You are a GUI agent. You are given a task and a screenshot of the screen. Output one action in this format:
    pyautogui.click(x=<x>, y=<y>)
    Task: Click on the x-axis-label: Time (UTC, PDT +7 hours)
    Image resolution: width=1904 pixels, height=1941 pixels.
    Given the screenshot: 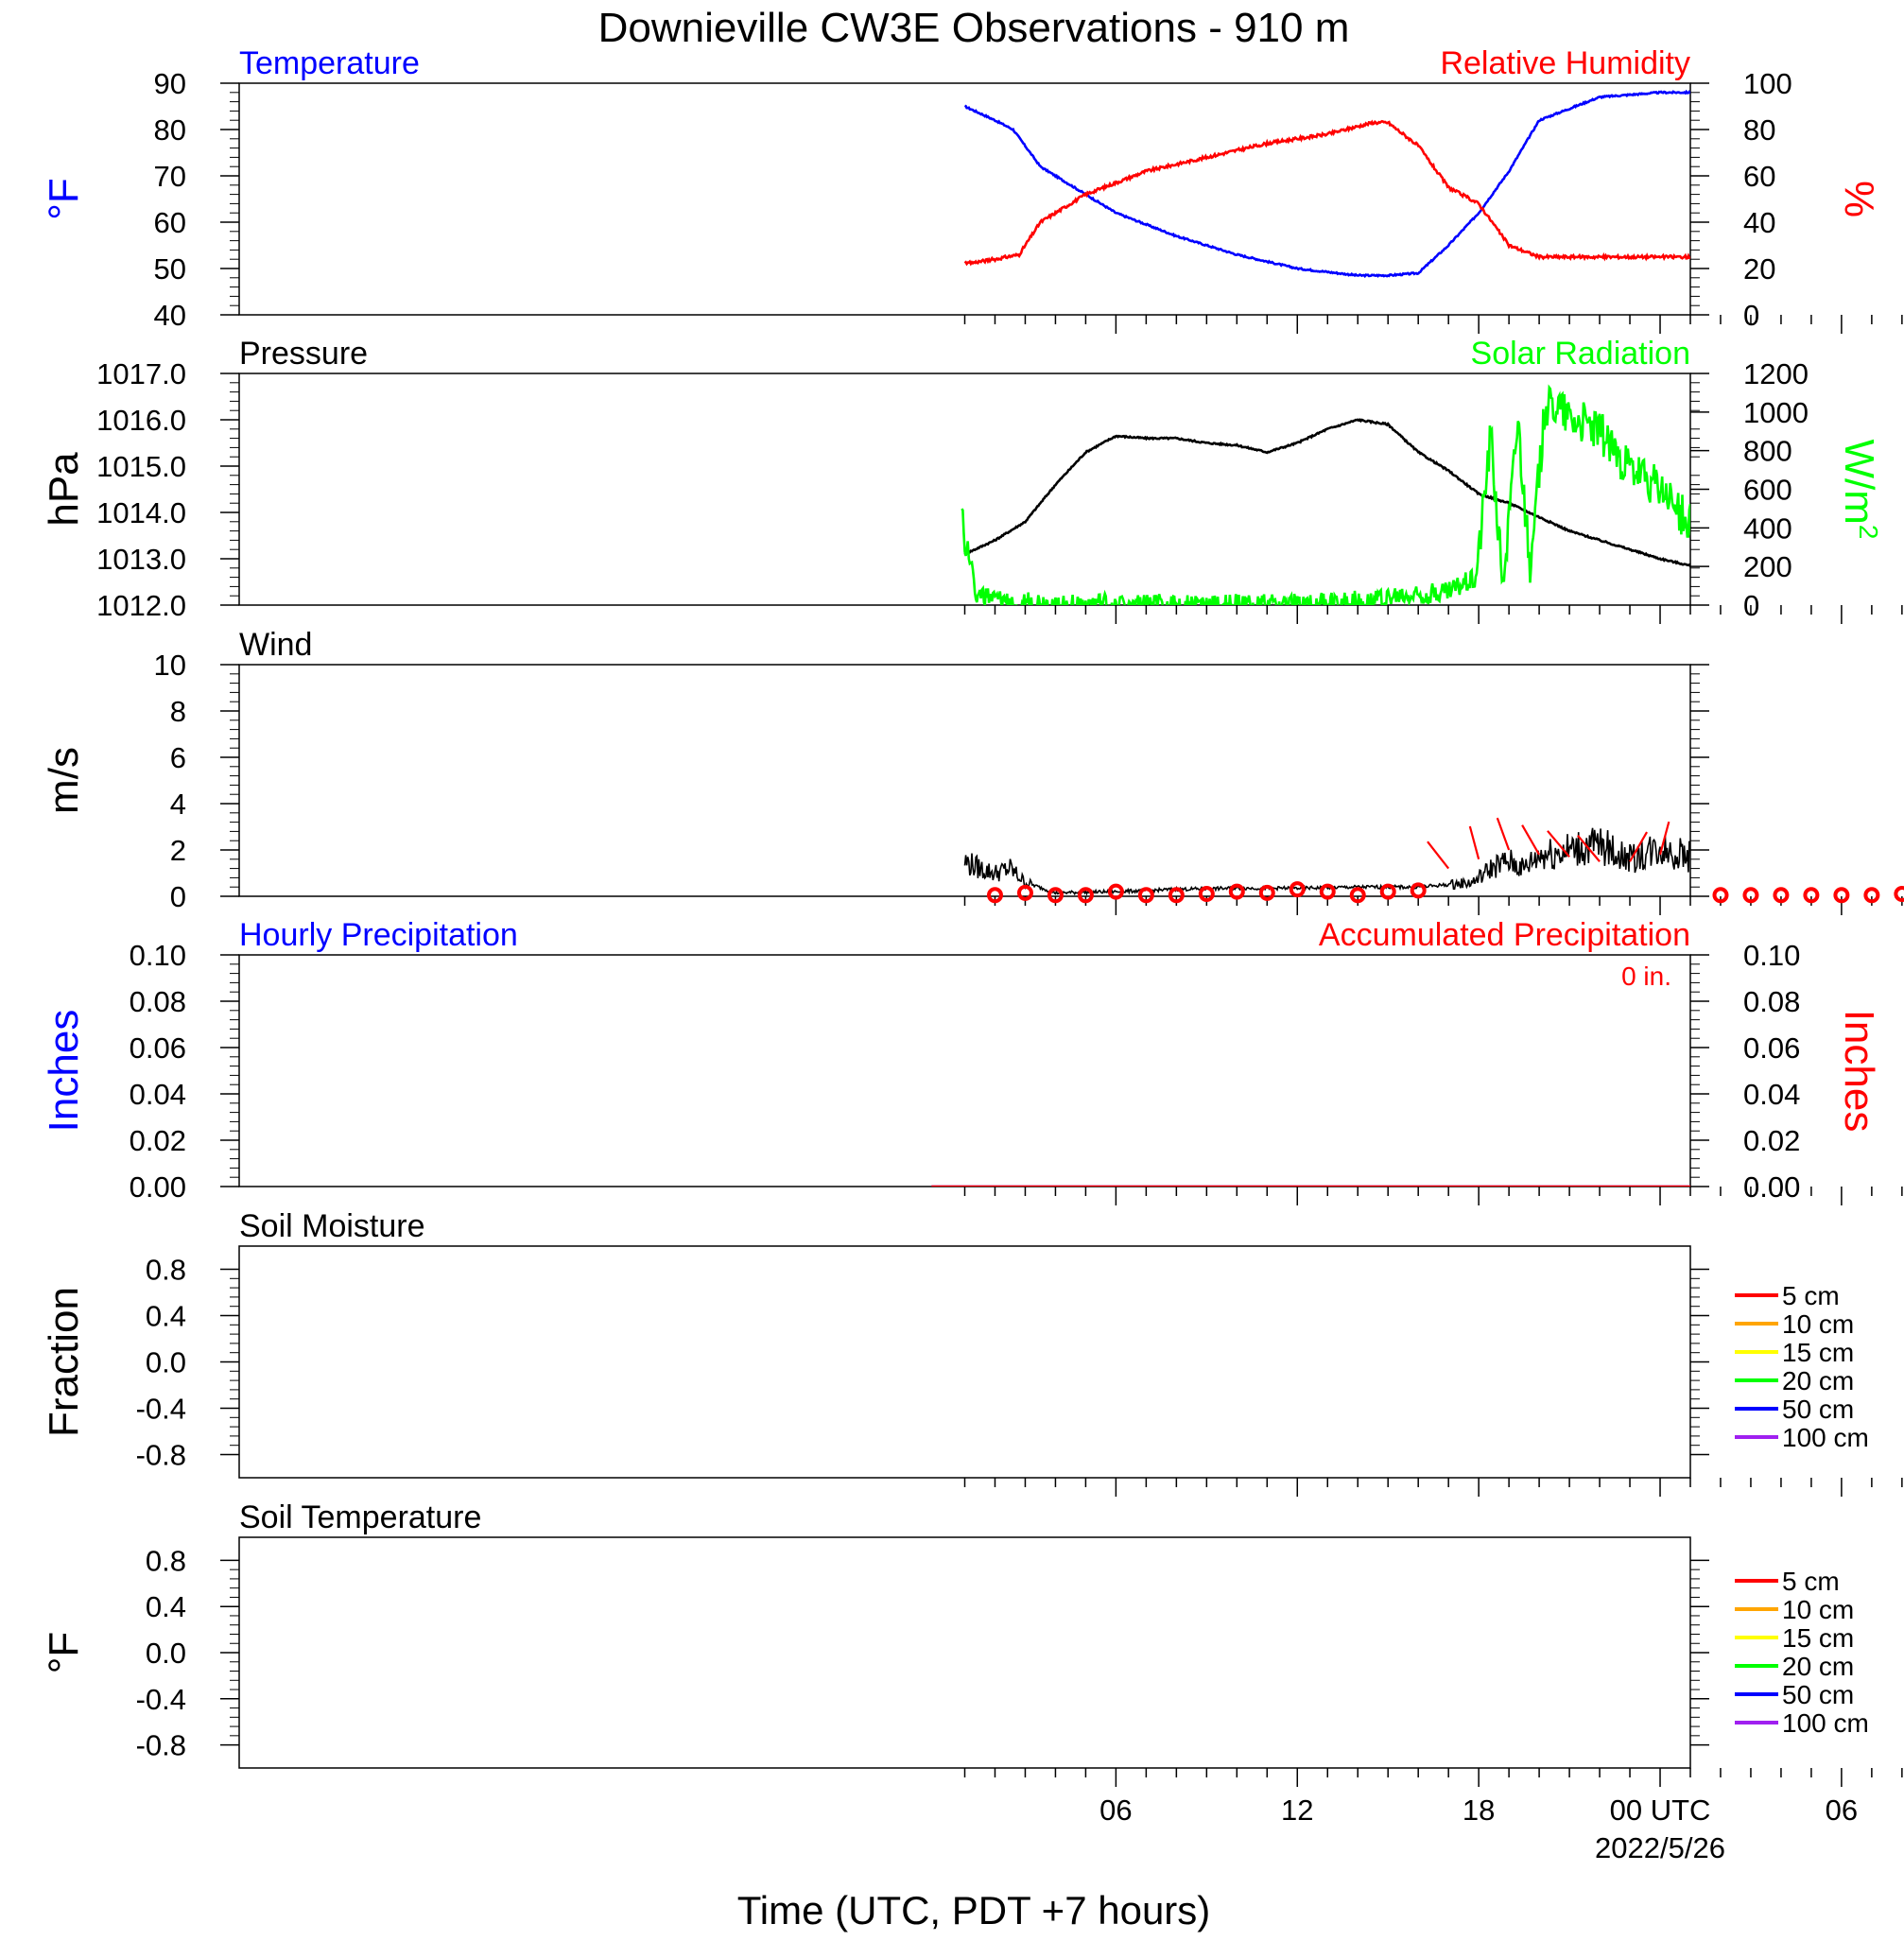 What is the action you would take?
    pyautogui.click(x=974, y=1910)
    